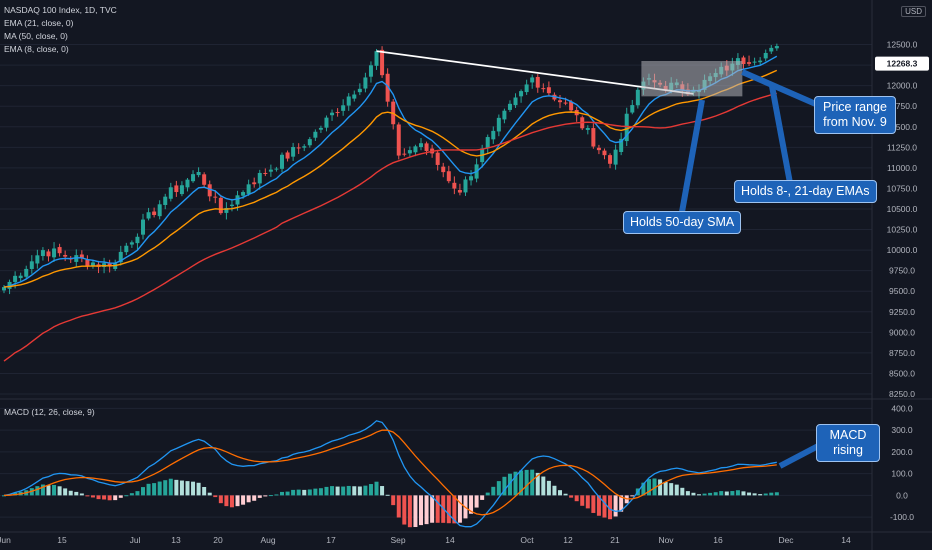  I want to click on price-range-box, so click(692, 79).